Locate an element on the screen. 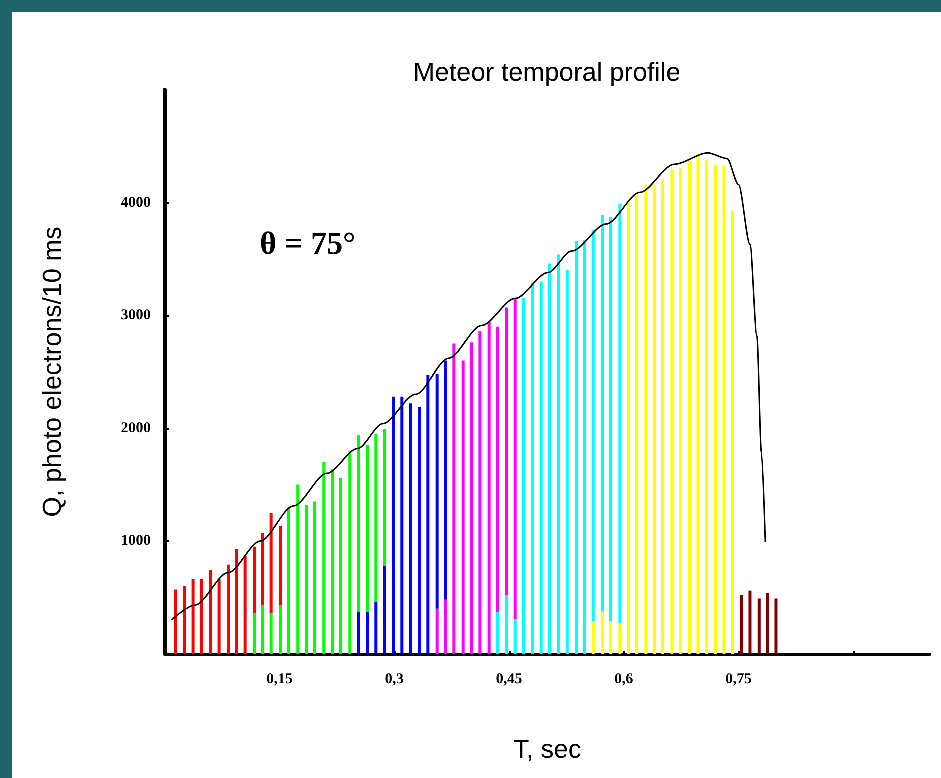  y-tick-label: 4000 is located at coordinates (136, 202).